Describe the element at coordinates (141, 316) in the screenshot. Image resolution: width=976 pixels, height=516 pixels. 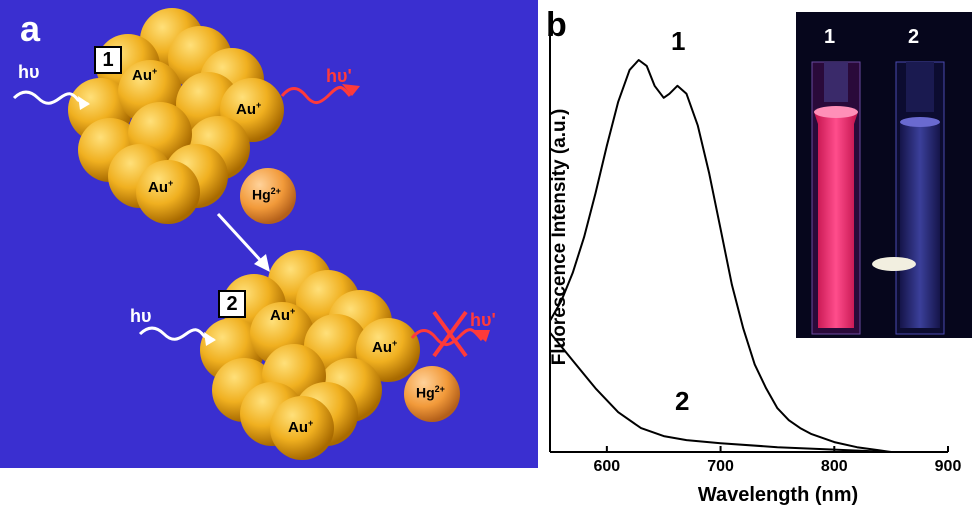
I see `excitation-label-2: hυ` at that location.